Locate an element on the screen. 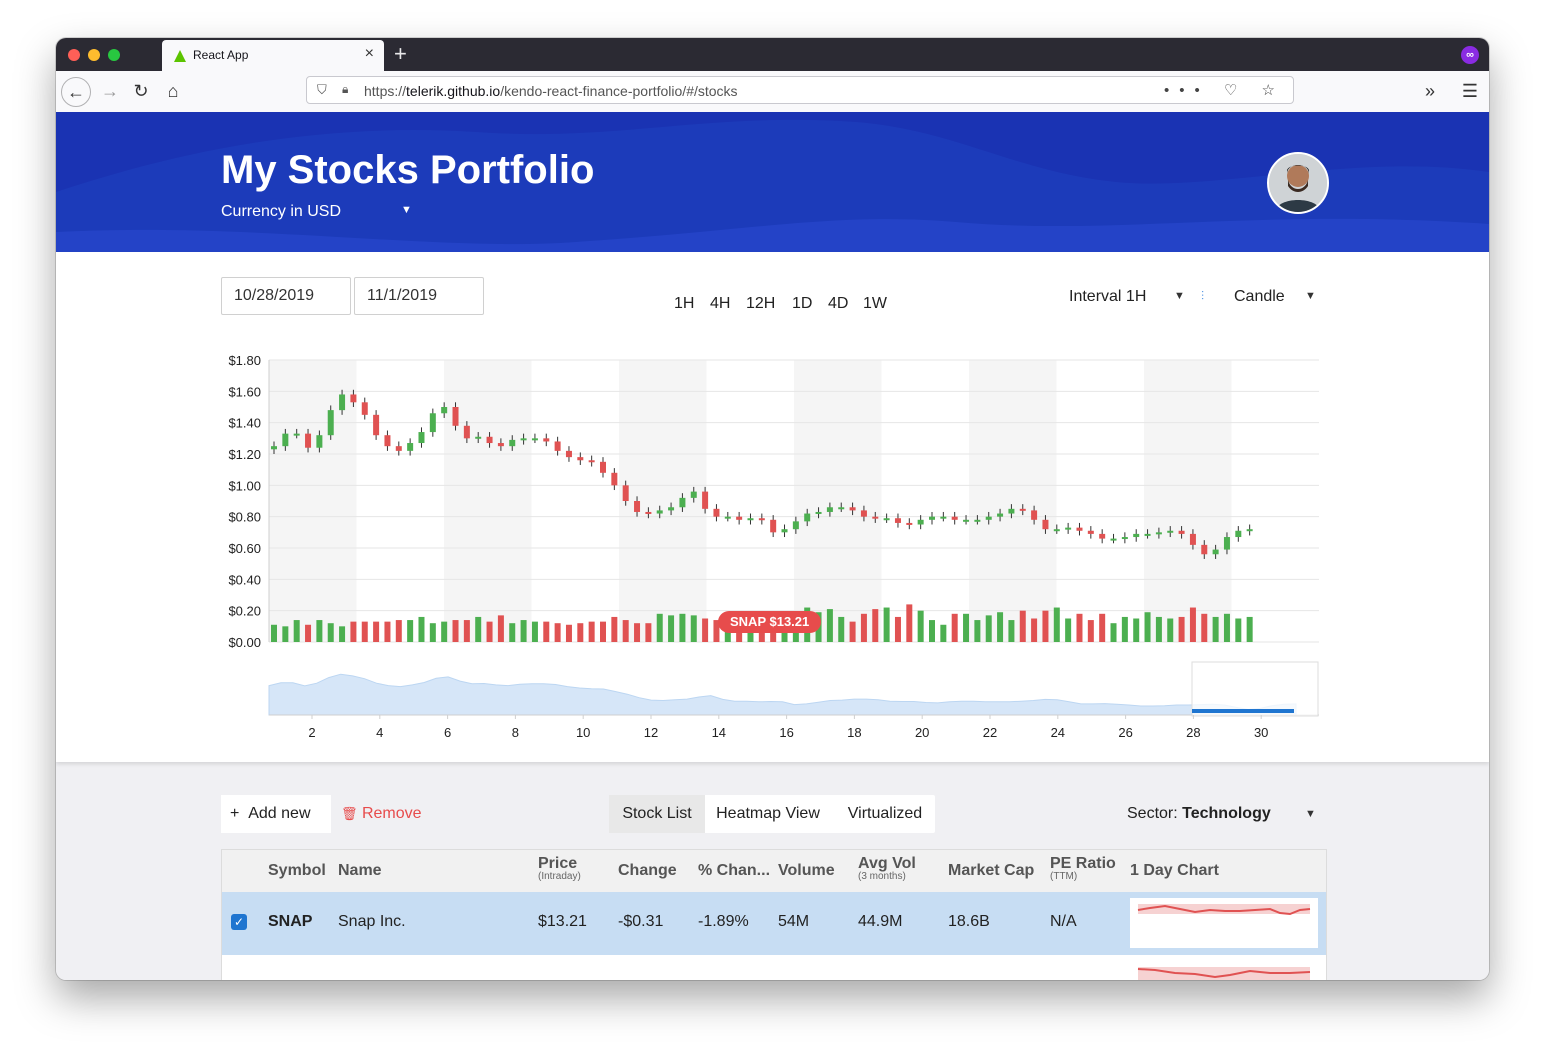 This screenshot has height=1055, width=1545. new-tab-button: + is located at coordinates (400, 53).